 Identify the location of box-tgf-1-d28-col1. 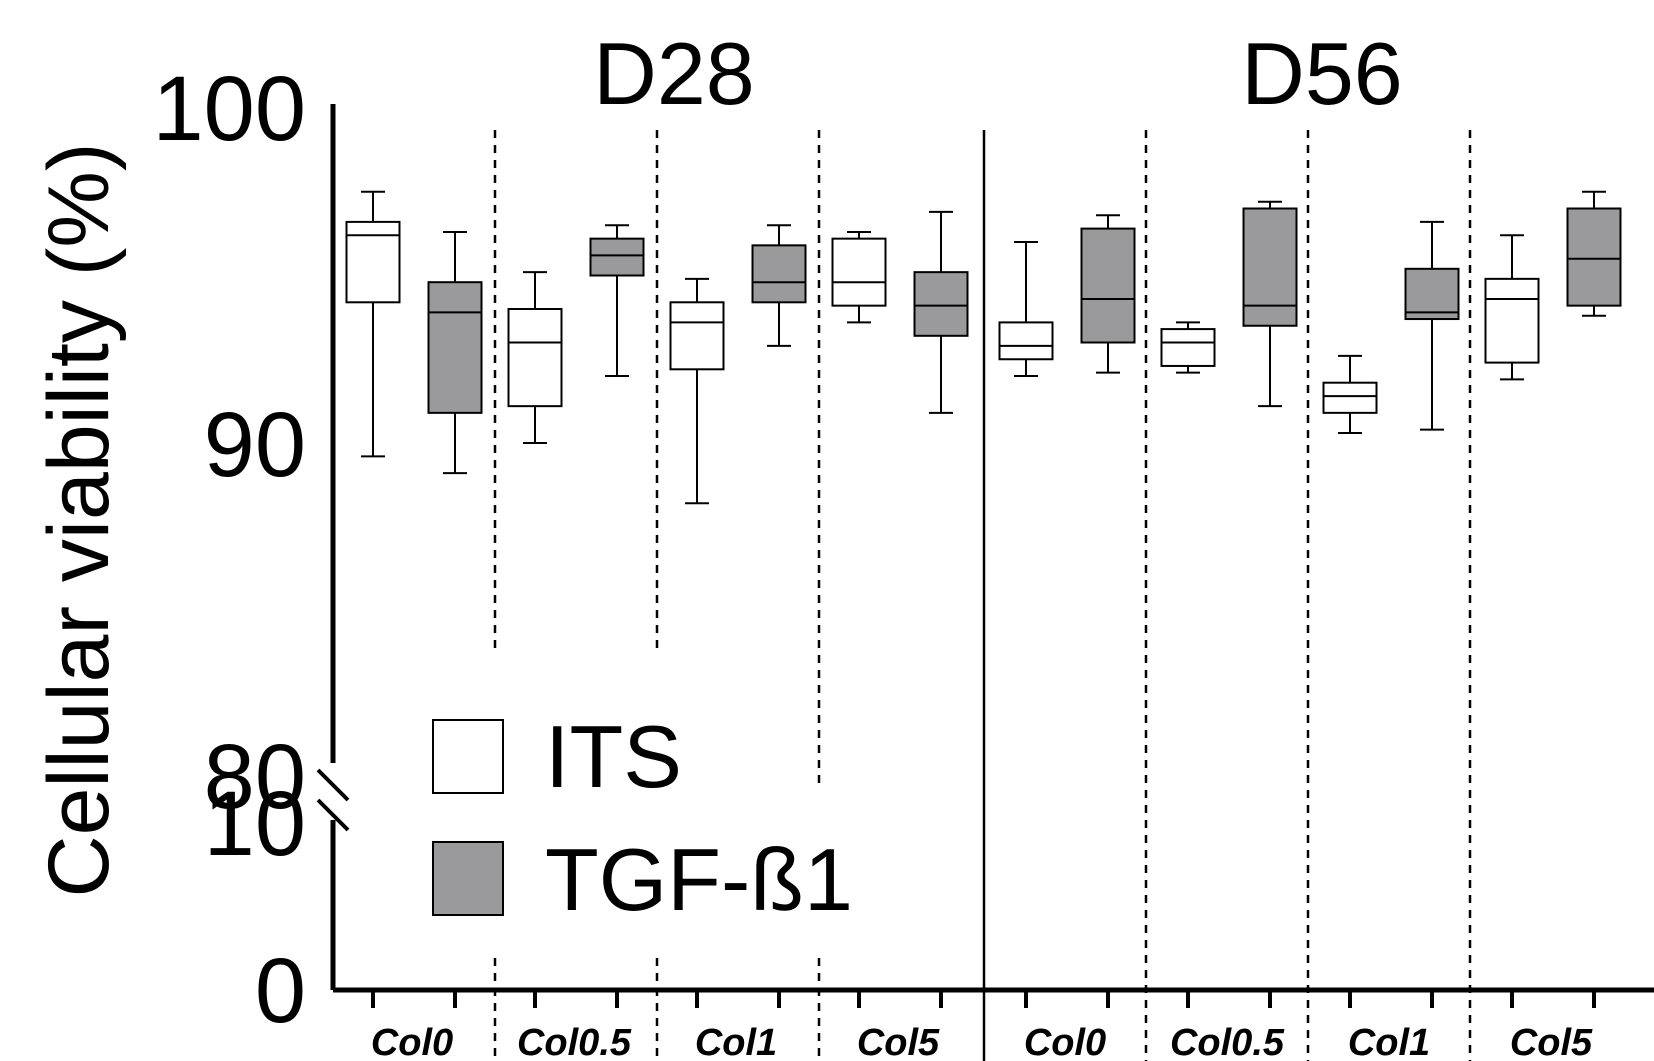
(779, 285).